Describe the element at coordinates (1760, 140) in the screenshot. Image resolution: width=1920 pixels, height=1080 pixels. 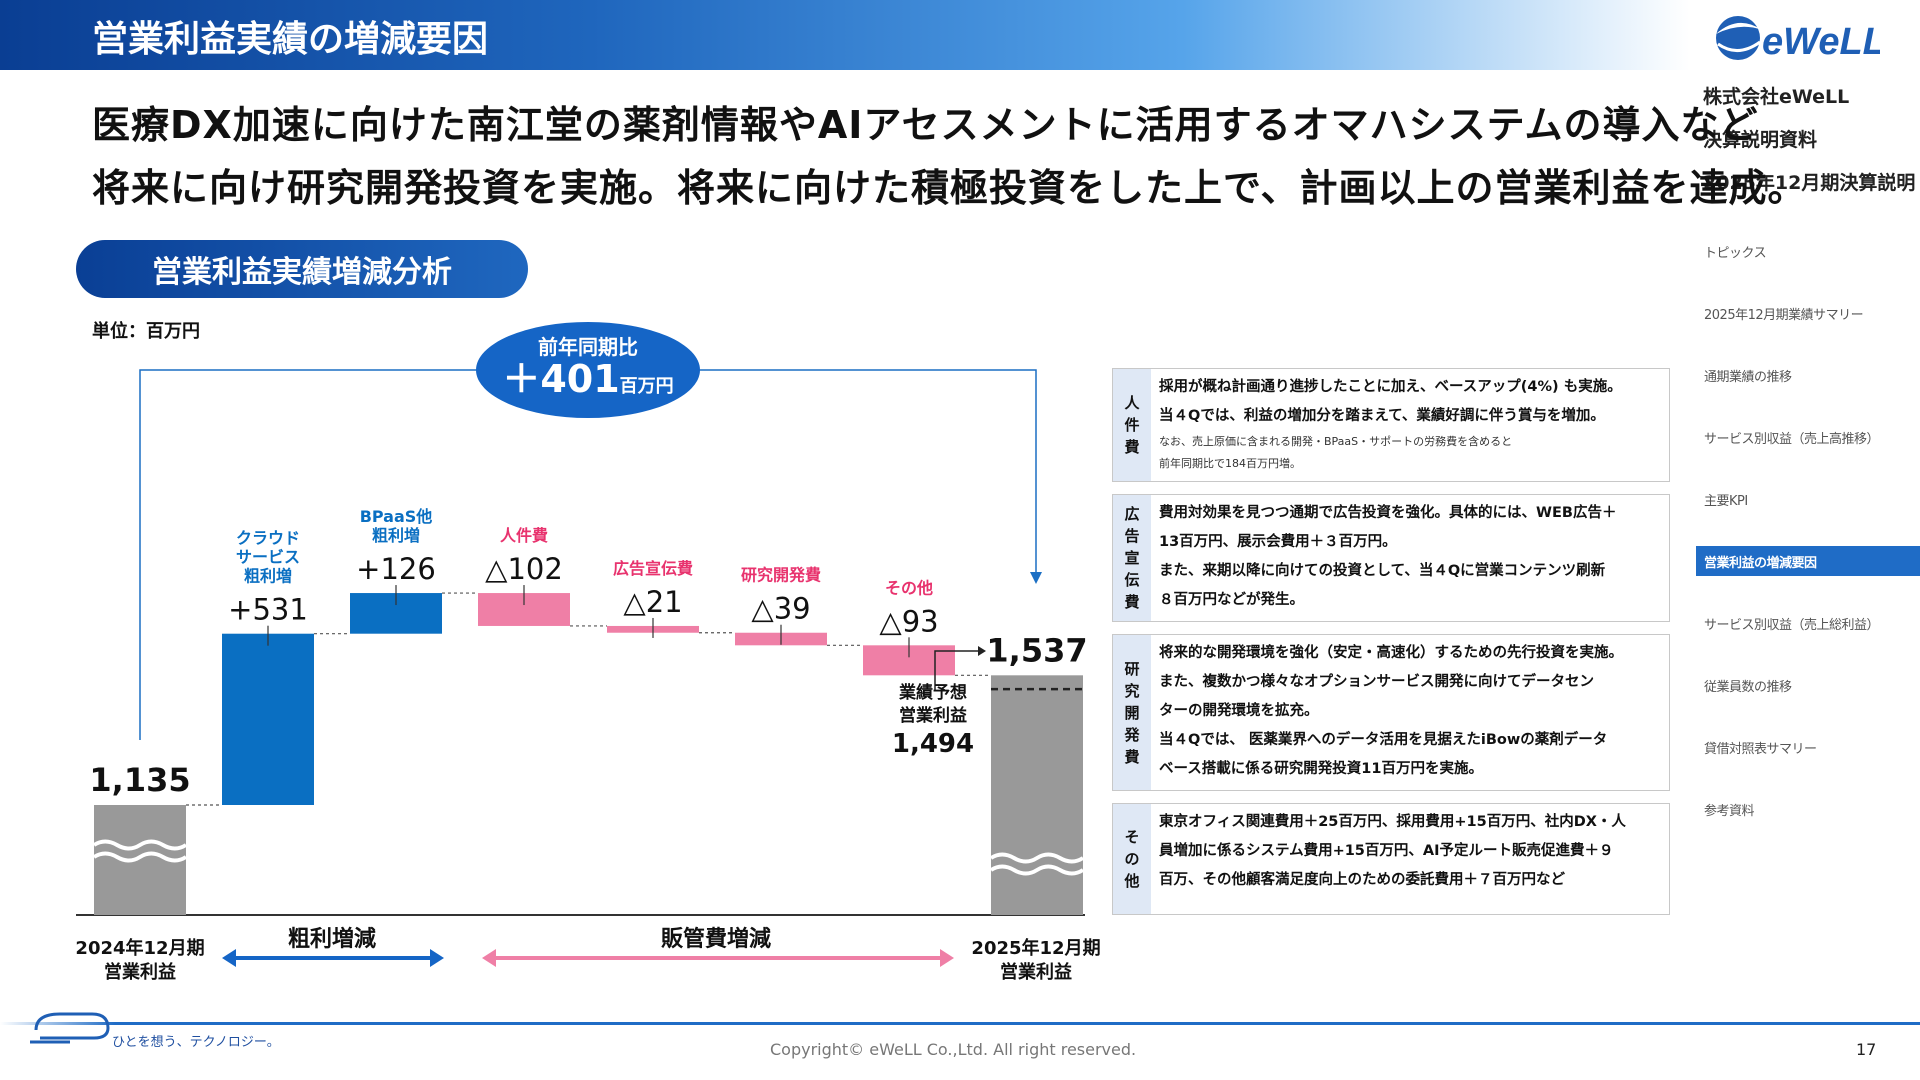
I see `doc-type: 決算説明資料` at that location.